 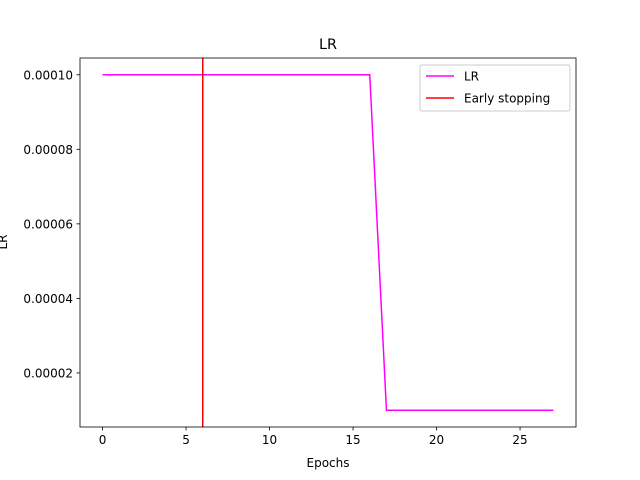 What do you see at coordinates (519, 440) in the screenshot?
I see `x-tick-label: 25` at bounding box center [519, 440].